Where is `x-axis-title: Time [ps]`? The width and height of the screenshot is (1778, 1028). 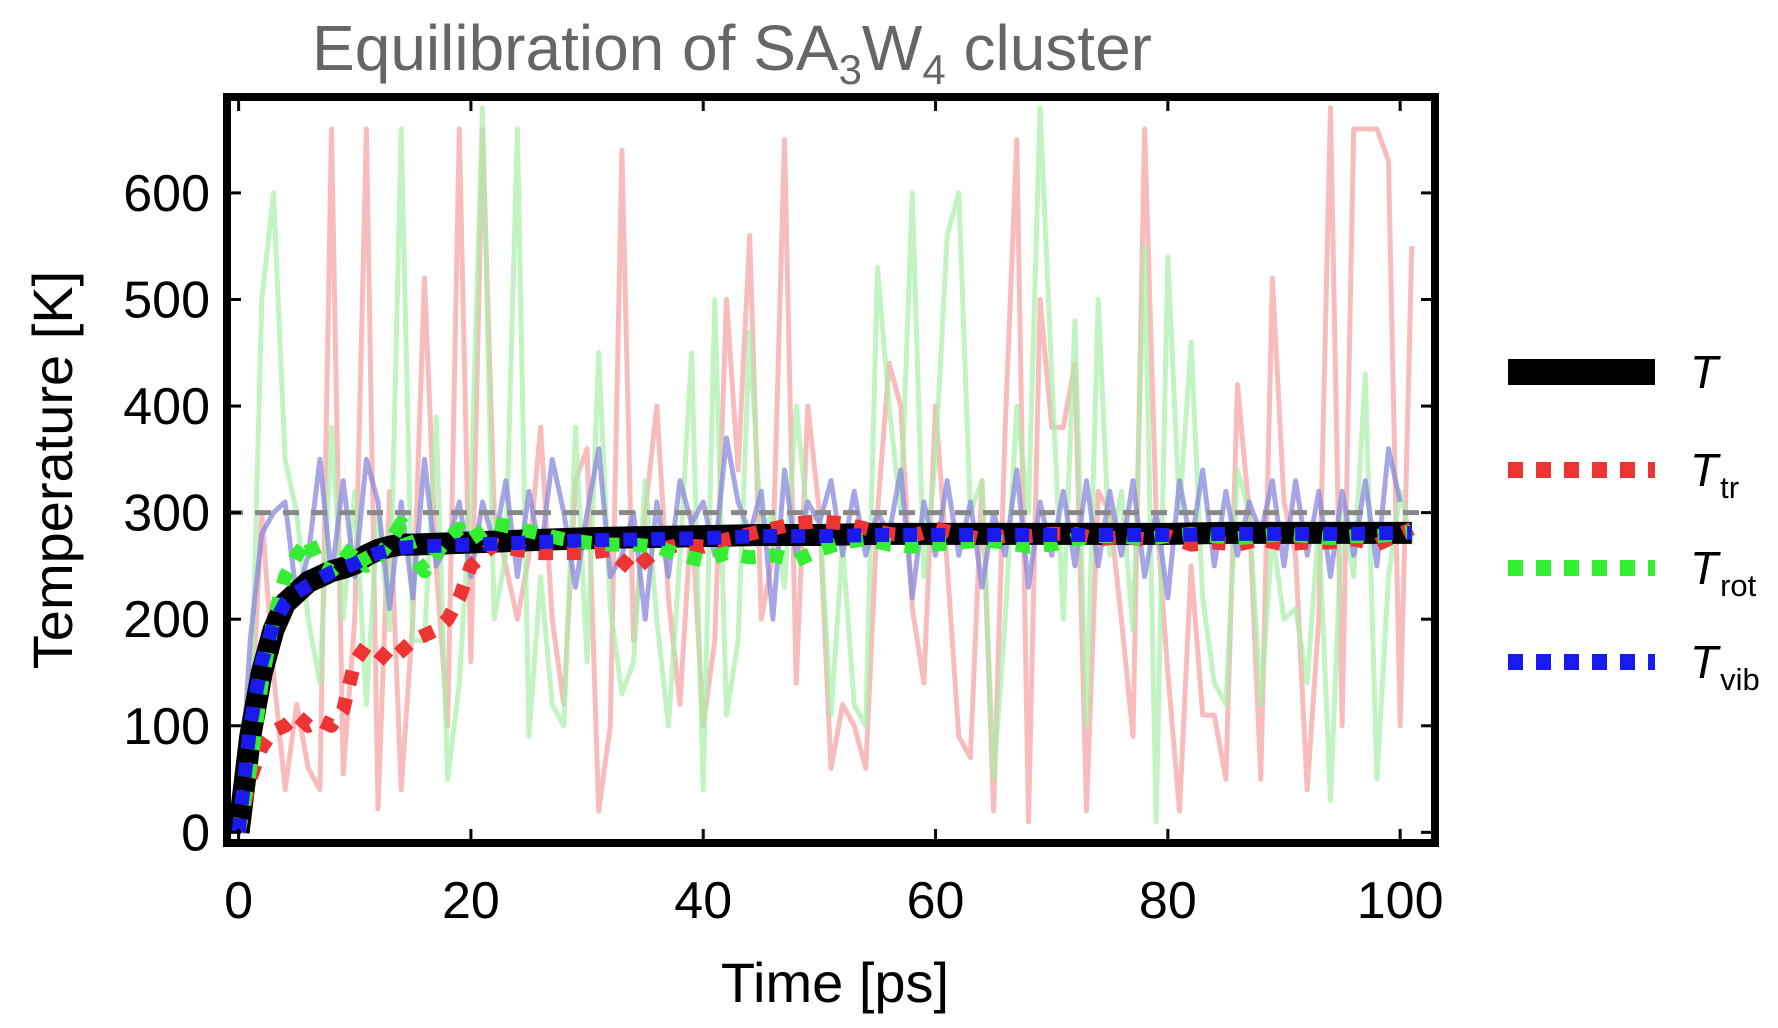
x-axis-title: Time [ps] is located at coordinates (835, 982).